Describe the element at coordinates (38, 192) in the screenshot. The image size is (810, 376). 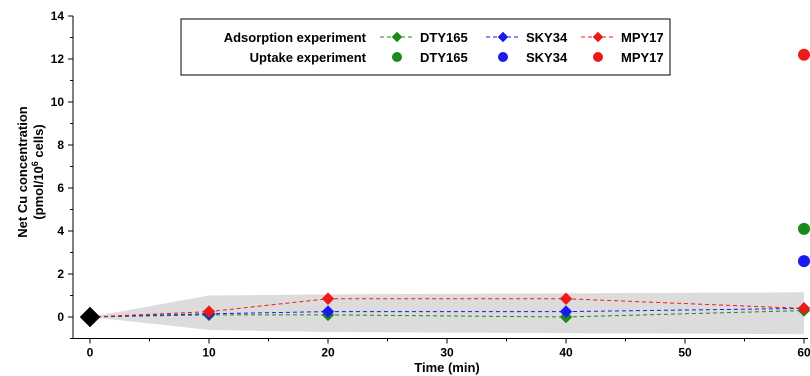
I see `y-axis-title-prefix: (pmol/10` at that location.